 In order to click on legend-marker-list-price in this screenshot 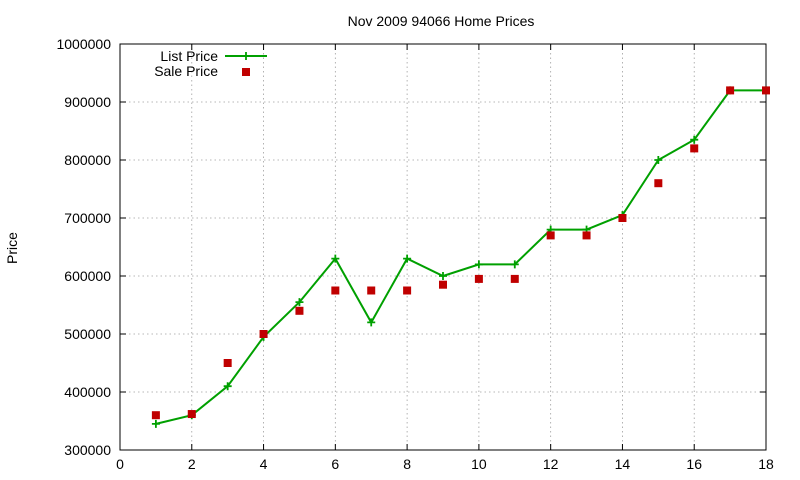, I will do `click(246, 56)`.